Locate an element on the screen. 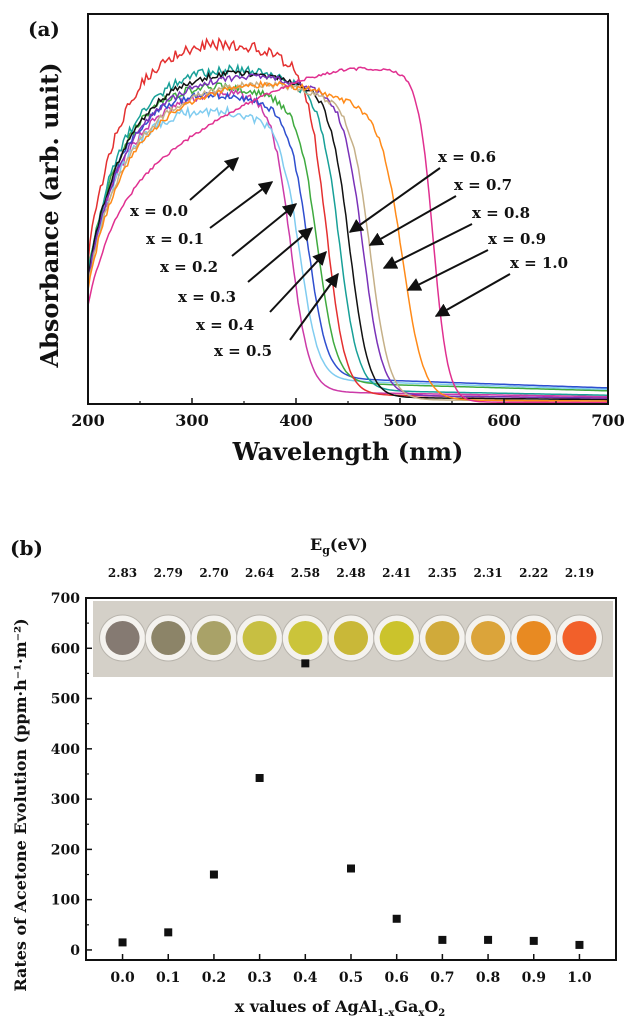 This screenshot has width=628, height=1019. panel-a-x-ticks: 200 300 400 500 600 700 is located at coordinates (348, 414).